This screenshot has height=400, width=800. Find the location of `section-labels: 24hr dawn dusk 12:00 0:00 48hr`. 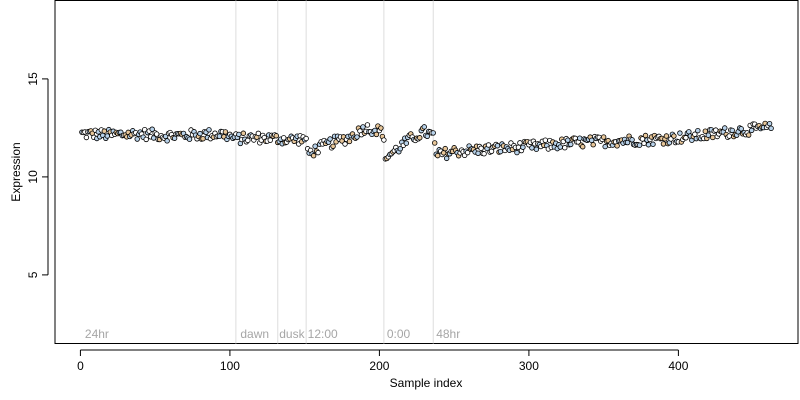

section-labels: 24hr dawn dusk 12:00 0:00 48hr is located at coordinates (272, 334).